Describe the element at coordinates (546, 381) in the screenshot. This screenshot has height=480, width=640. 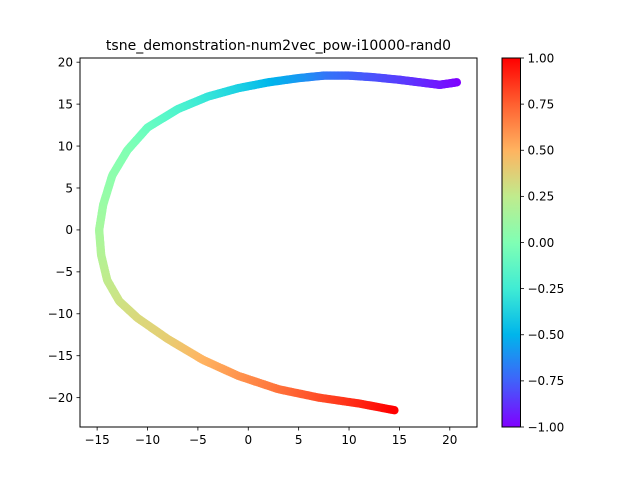
I see `colorbar-tick-label: −0.75` at that location.